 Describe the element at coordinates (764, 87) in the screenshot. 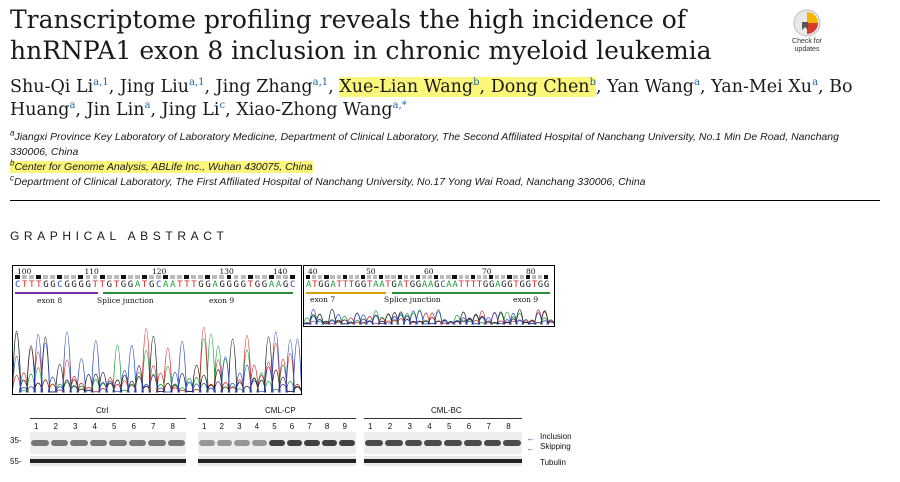

I see `author-7: Yan-Mei Xua` at that location.